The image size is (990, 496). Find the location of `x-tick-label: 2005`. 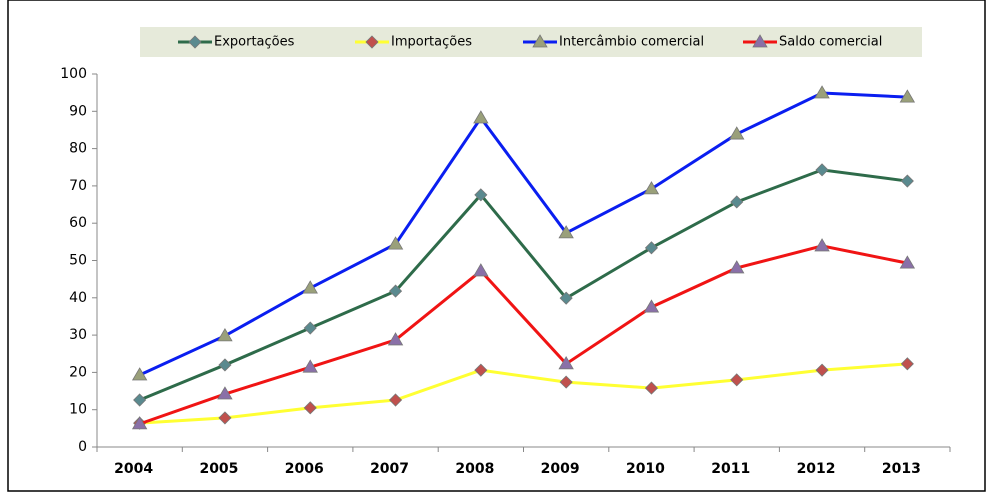

x-tick-label: 2005 is located at coordinates (218, 469).